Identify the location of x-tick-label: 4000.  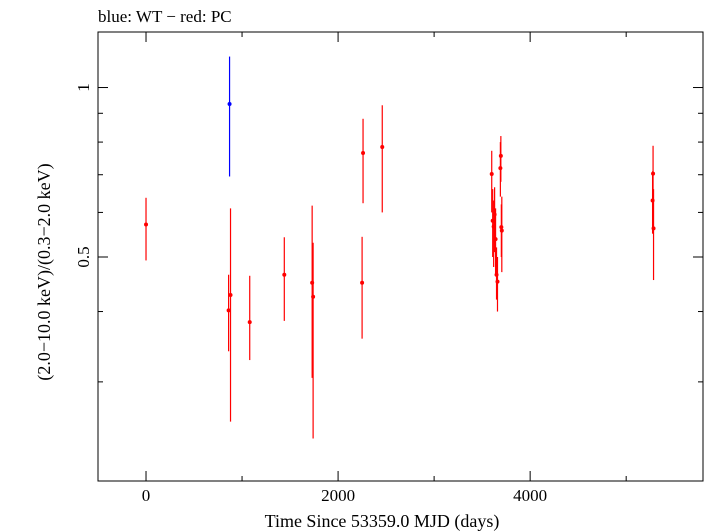
(530, 495).